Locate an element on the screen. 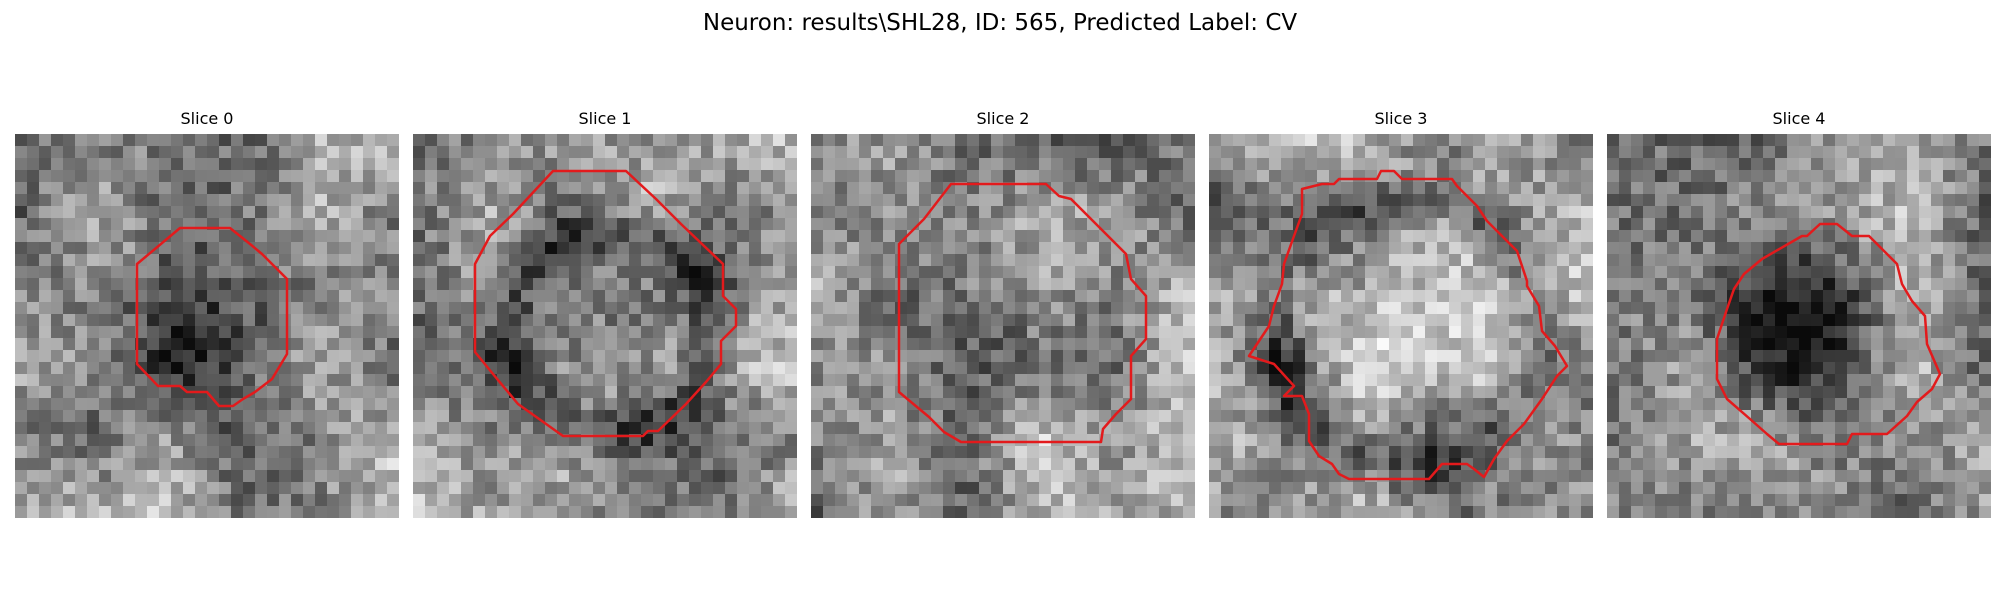  slice-panel-2: Slice 2 is located at coordinates (1003, 313).